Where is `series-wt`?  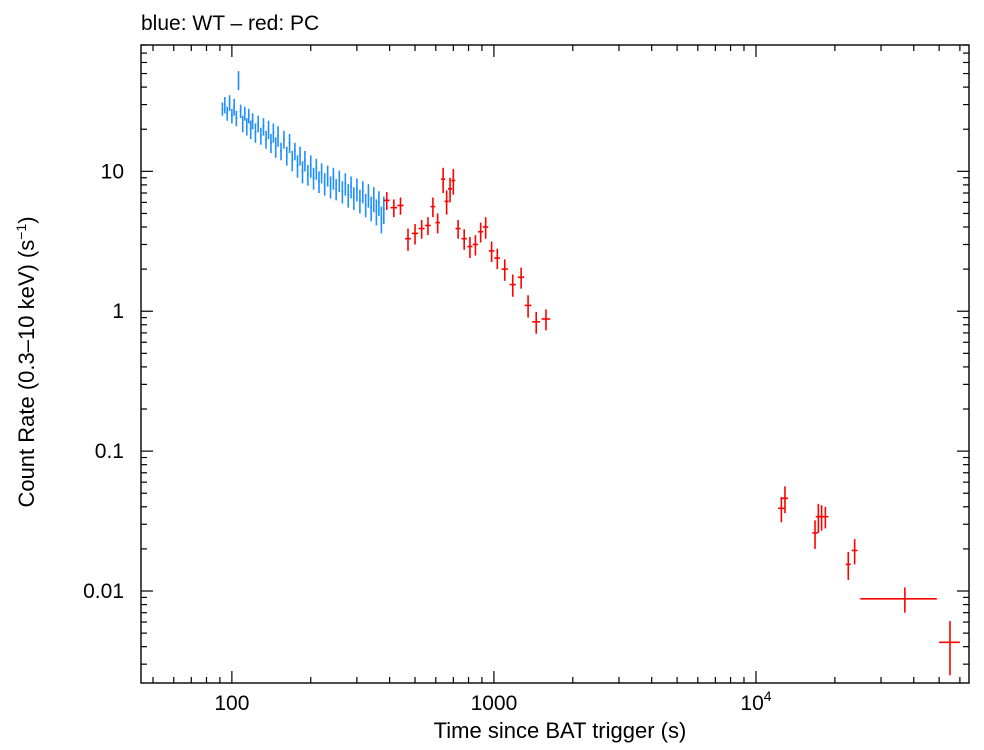
series-wt is located at coordinates (303, 152).